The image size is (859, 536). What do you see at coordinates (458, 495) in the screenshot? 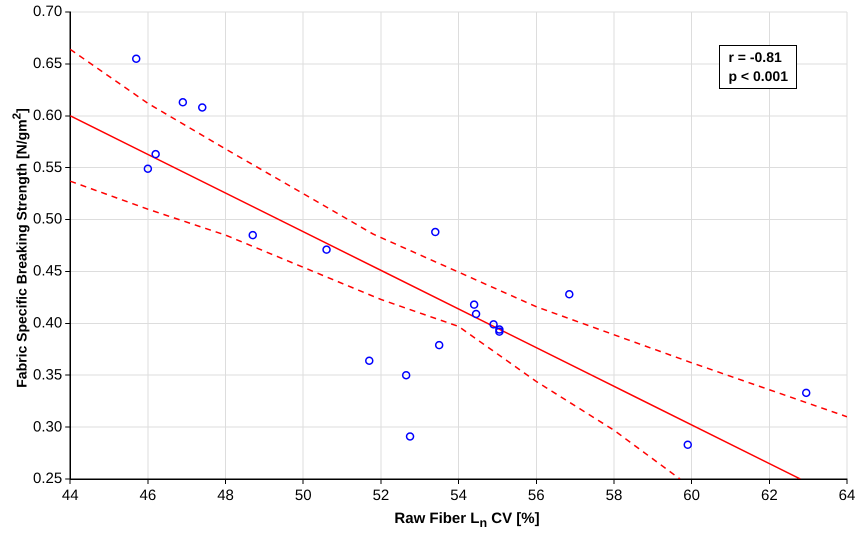
I see `x-tick-label: 54` at bounding box center [458, 495].